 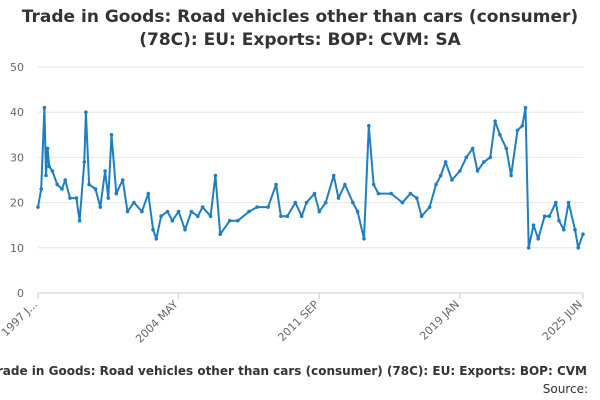 I want to click on source-label: Source:, so click(x=565, y=389).